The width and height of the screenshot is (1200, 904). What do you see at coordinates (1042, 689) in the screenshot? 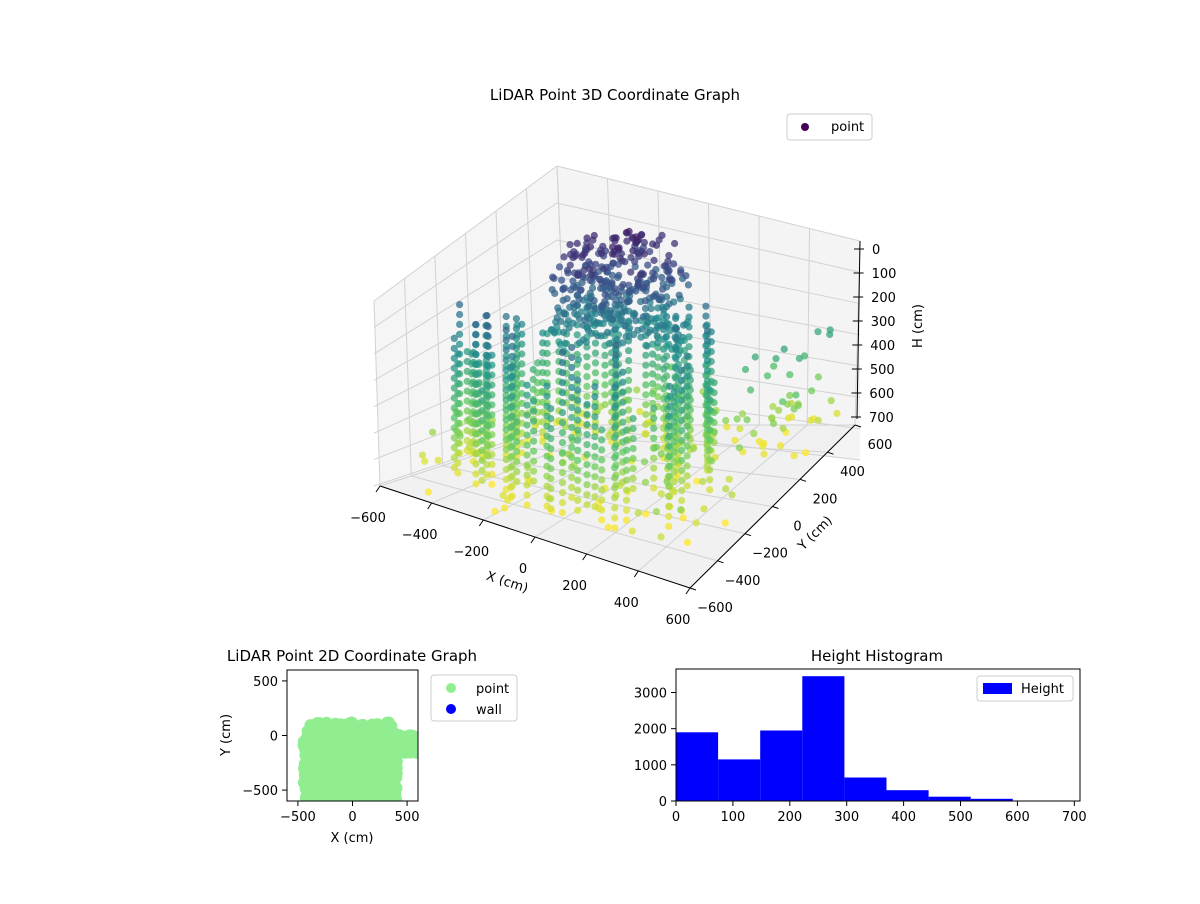
I see `legend-label-height: Height` at bounding box center [1042, 689].